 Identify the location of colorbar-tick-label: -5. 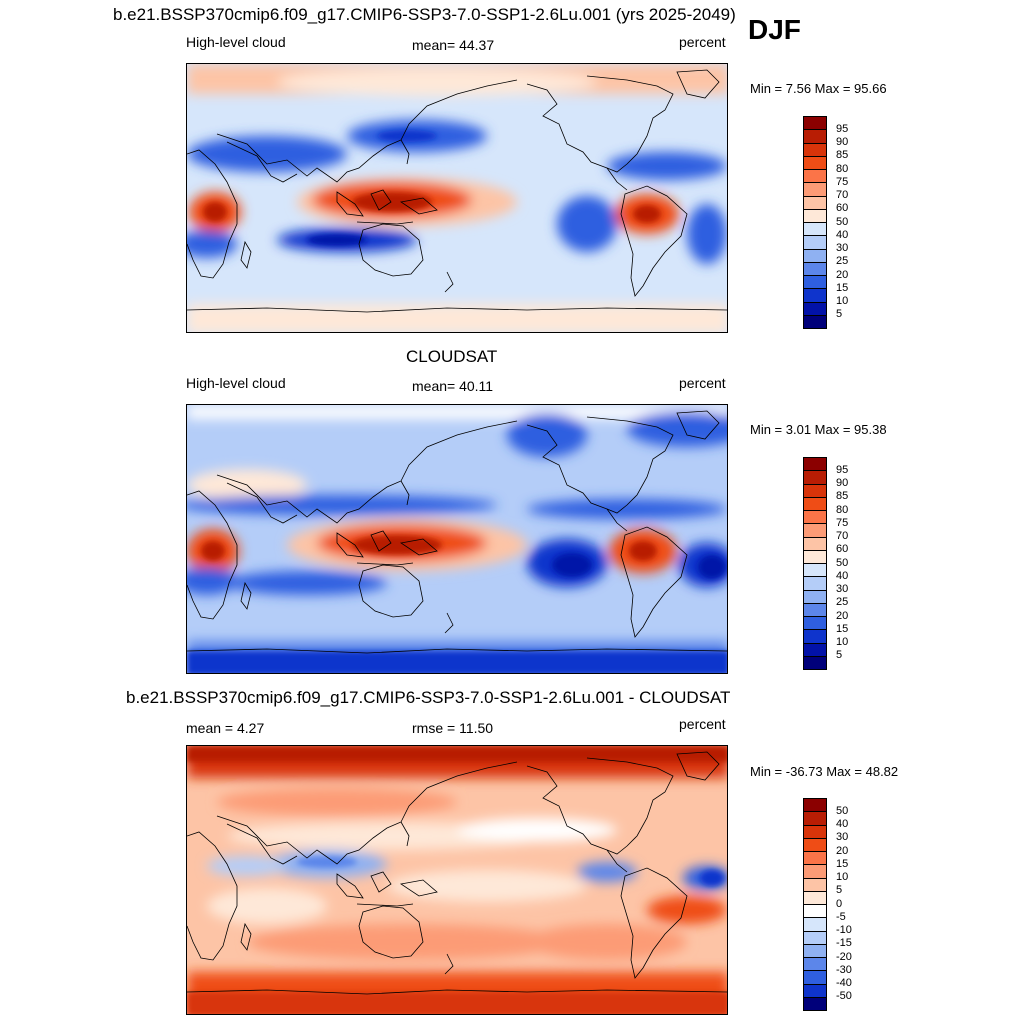
(841, 916).